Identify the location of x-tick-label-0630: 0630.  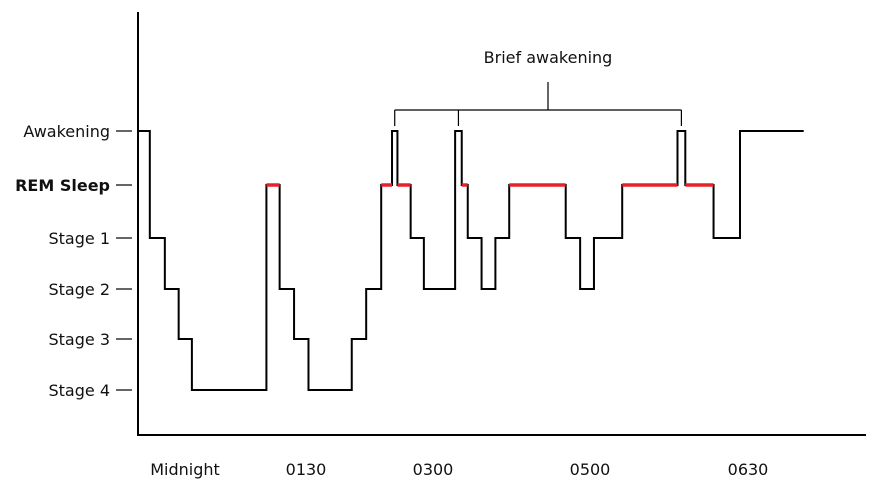
(748, 469).